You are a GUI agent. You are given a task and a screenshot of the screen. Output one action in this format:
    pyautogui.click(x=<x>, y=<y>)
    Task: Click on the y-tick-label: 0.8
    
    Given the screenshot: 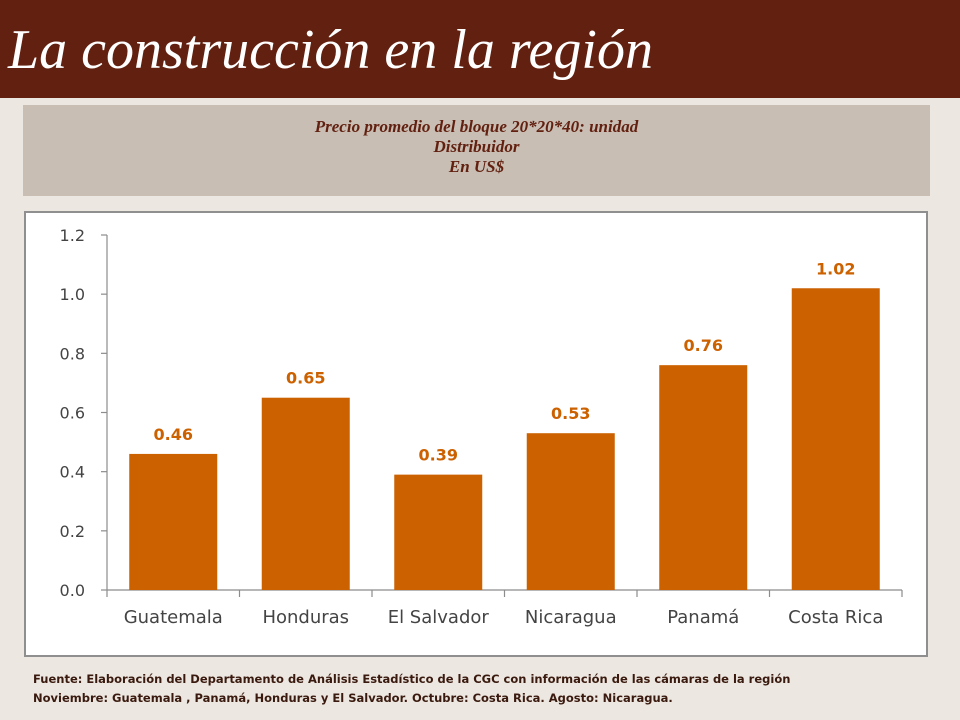 What is the action you would take?
    pyautogui.click(x=72, y=353)
    